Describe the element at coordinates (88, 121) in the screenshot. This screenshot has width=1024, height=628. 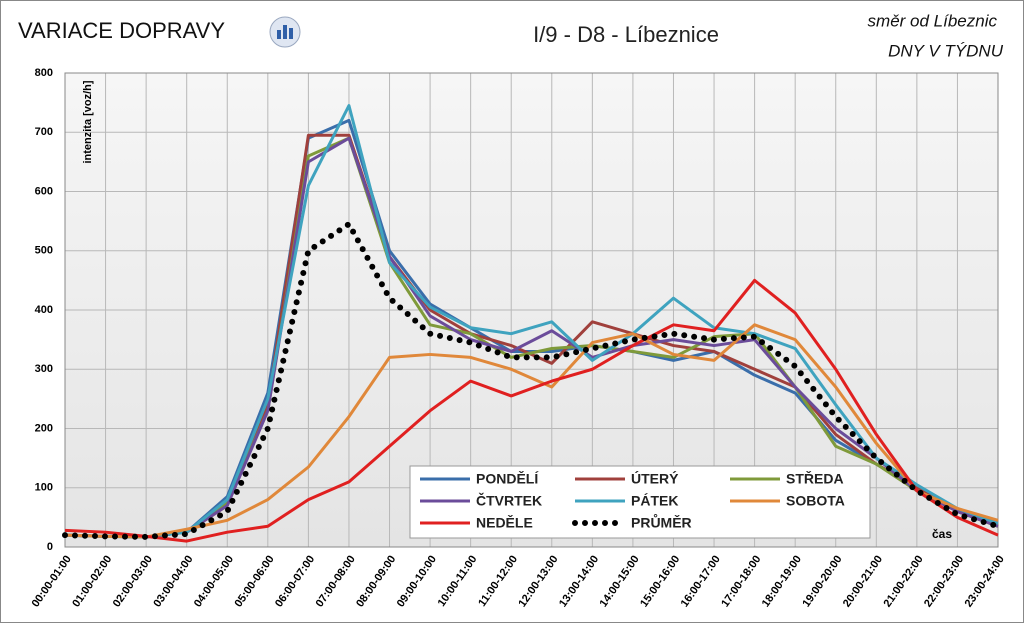
I see `y-axis-label: intenzita [voz/h]` at that location.